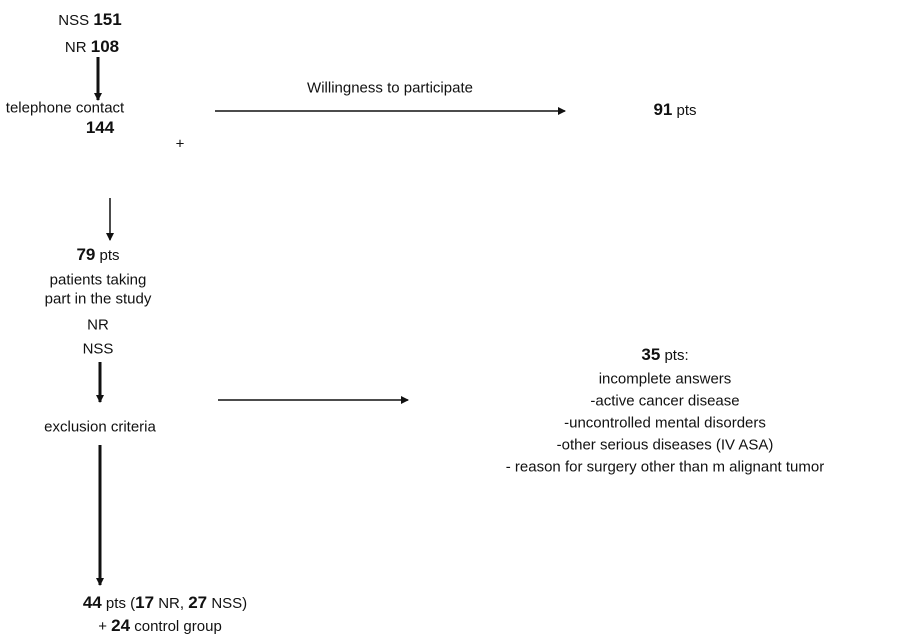 Image resolution: width=897 pixels, height=638 pixels. I want to click on plus: +, so click(102, 626).